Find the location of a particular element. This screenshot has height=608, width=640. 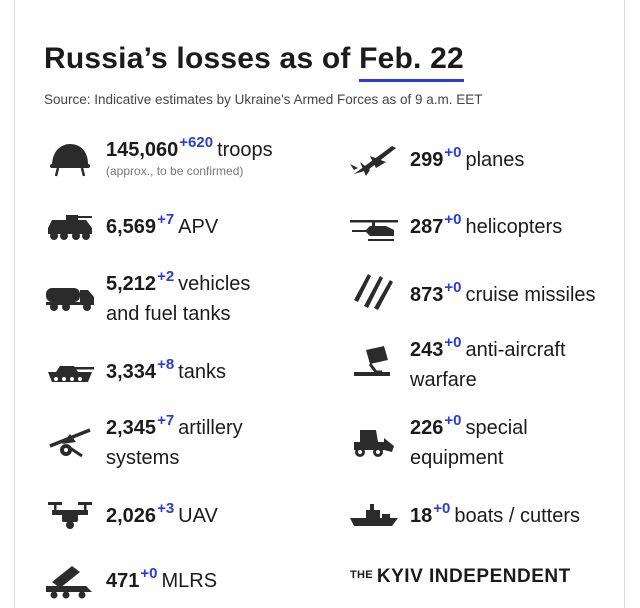

value: 6,569 is located at coordinates (131, 227).